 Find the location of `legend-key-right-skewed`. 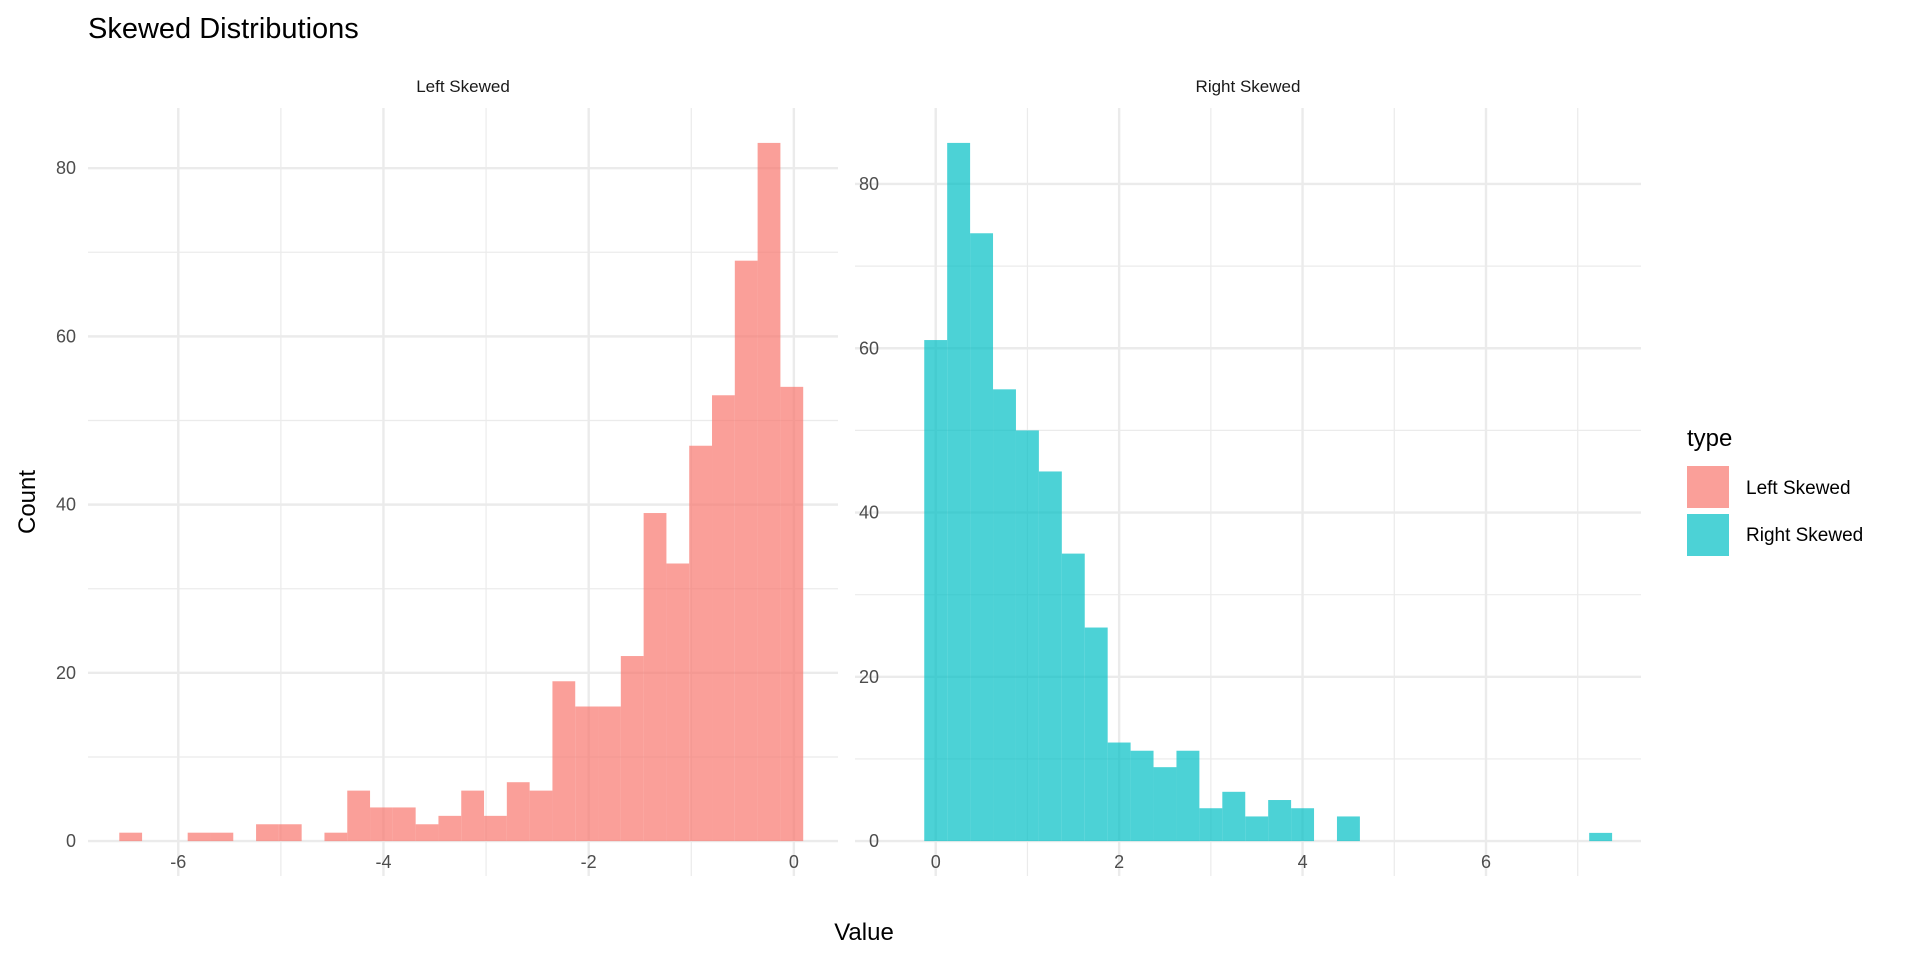

legend-key-right-skewed is located at coordinates (1708, 535).